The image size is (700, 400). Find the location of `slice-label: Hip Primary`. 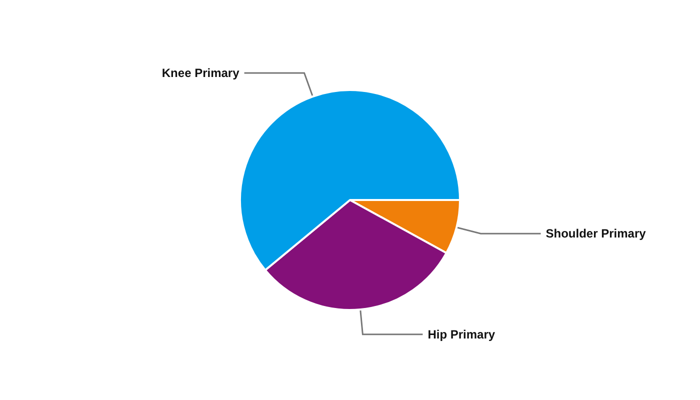

slice-label: Hip Primary is located at coordinates (462, 334).